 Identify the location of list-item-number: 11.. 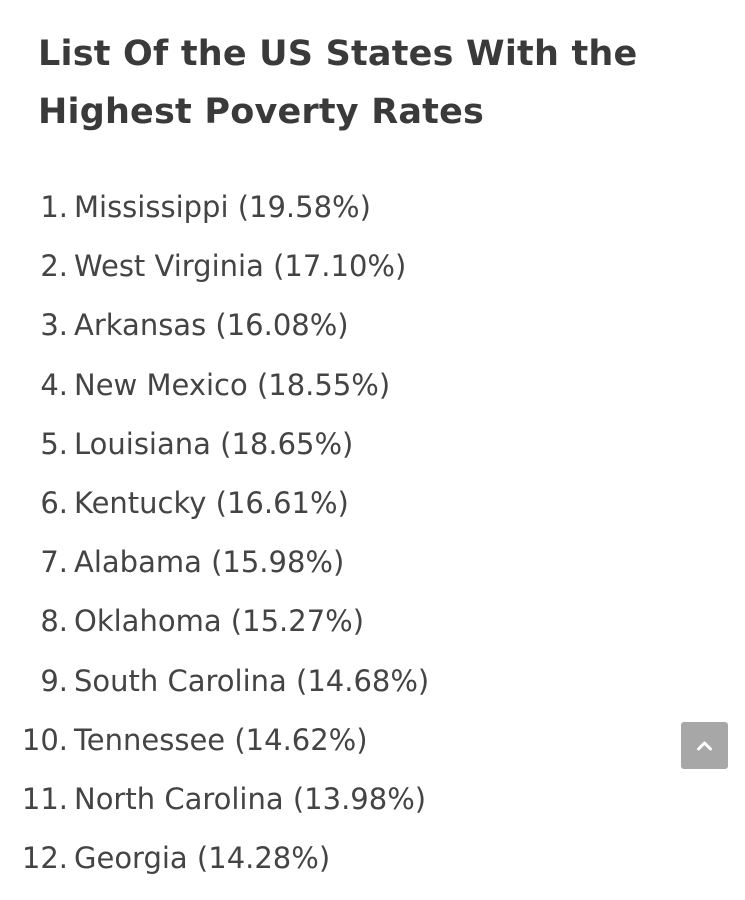
(44, 798).